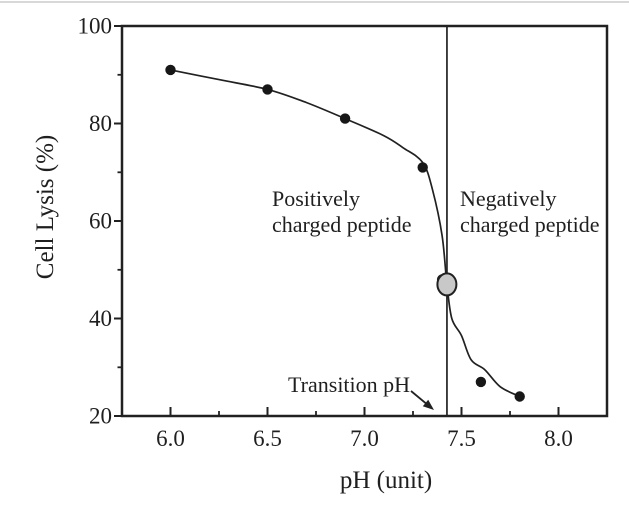 This screenshot has width=629, height=508. I want to click on transition-arrow-head, so click(428, 404).